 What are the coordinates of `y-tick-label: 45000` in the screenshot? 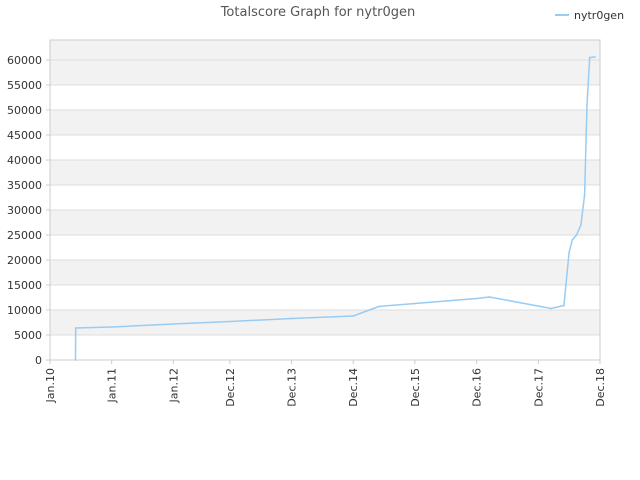 It's located at (24, 135).